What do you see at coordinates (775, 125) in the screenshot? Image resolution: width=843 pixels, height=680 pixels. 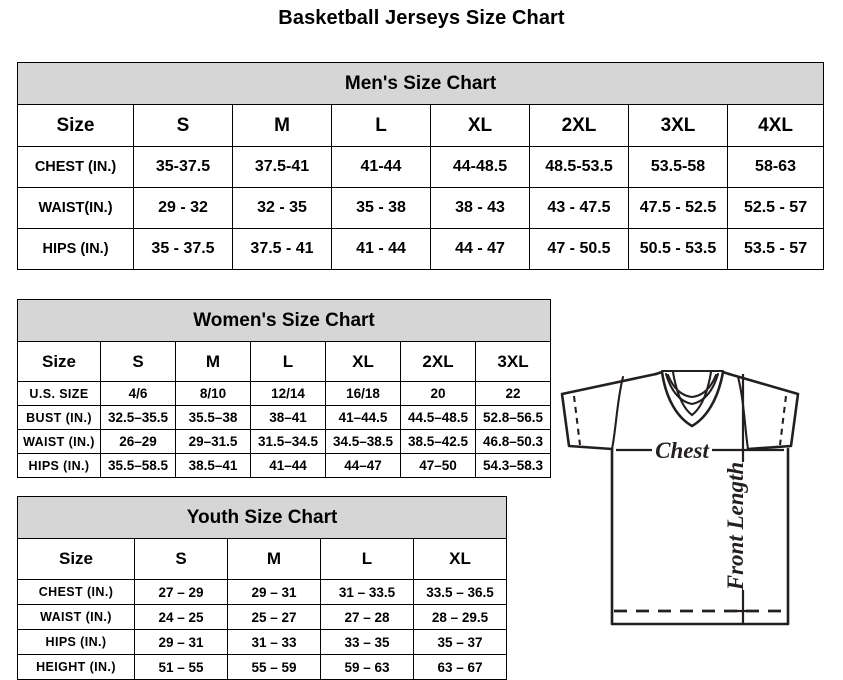 I see `column-header-4xl: 4XL` at bounding box center [775, 125].